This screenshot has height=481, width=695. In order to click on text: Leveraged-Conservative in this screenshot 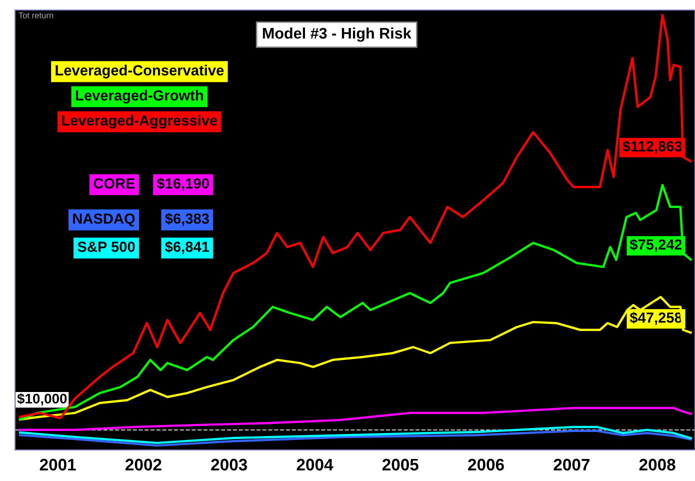, I will do `click(140, 71)`.